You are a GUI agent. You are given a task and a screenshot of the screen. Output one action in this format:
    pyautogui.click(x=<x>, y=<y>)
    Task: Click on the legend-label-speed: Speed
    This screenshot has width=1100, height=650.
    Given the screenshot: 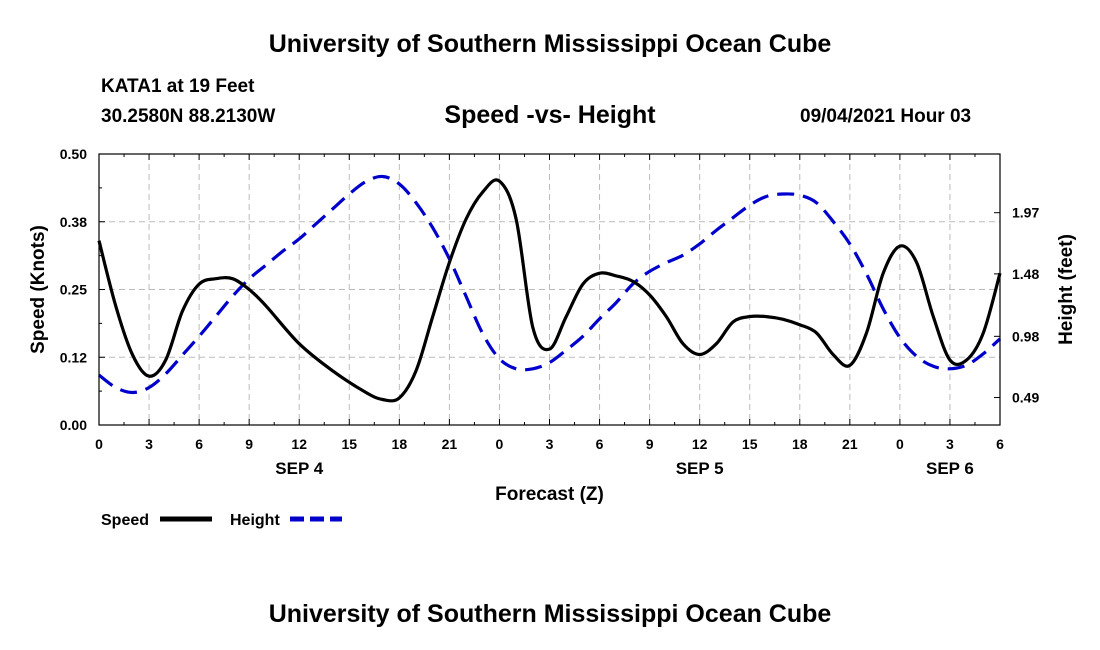 What is the action you would take?
    pyautogui.click(x=125, y=520)
    